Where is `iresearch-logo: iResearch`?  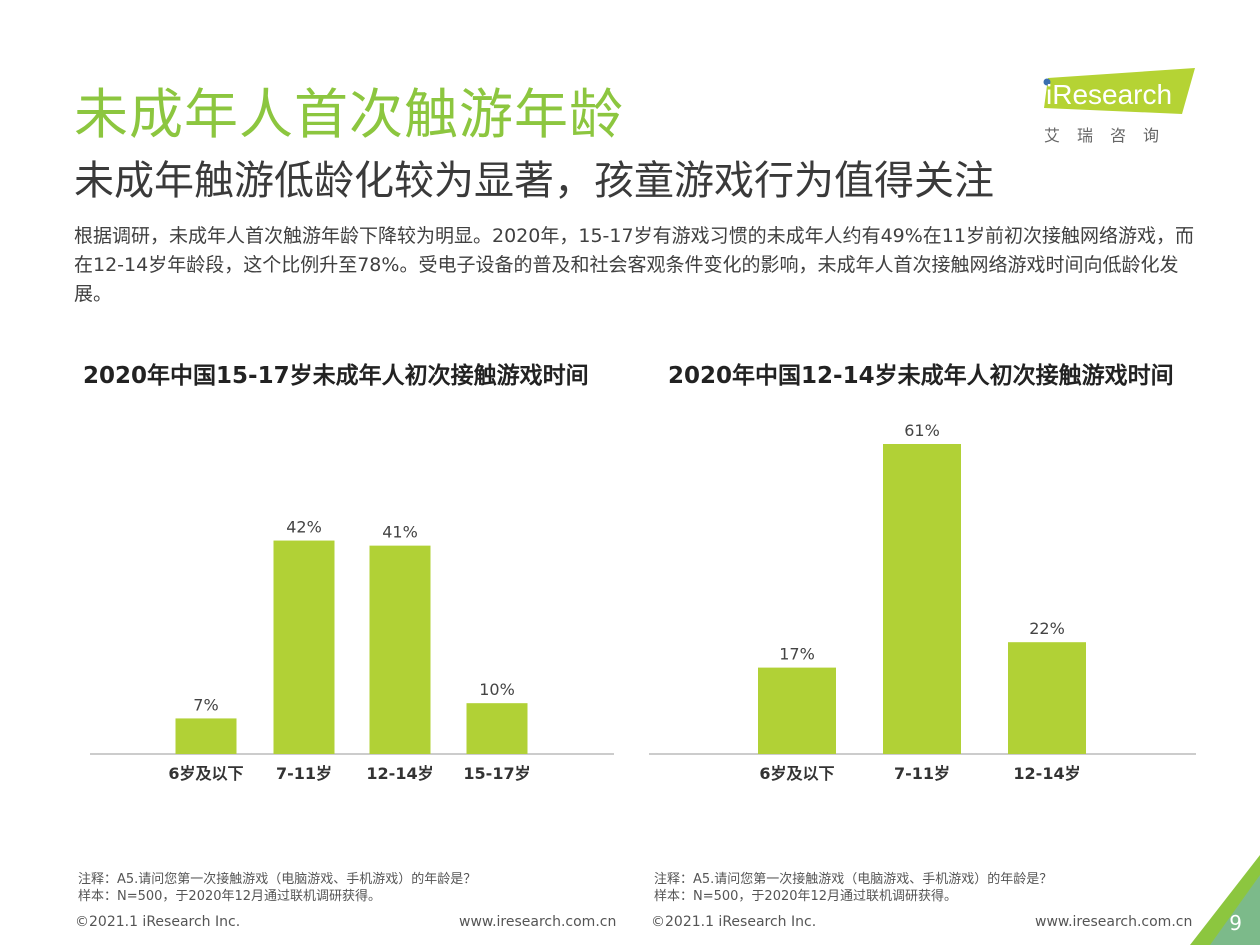
iresearch-logo: iResearch is located at coordinates (1119, 91).